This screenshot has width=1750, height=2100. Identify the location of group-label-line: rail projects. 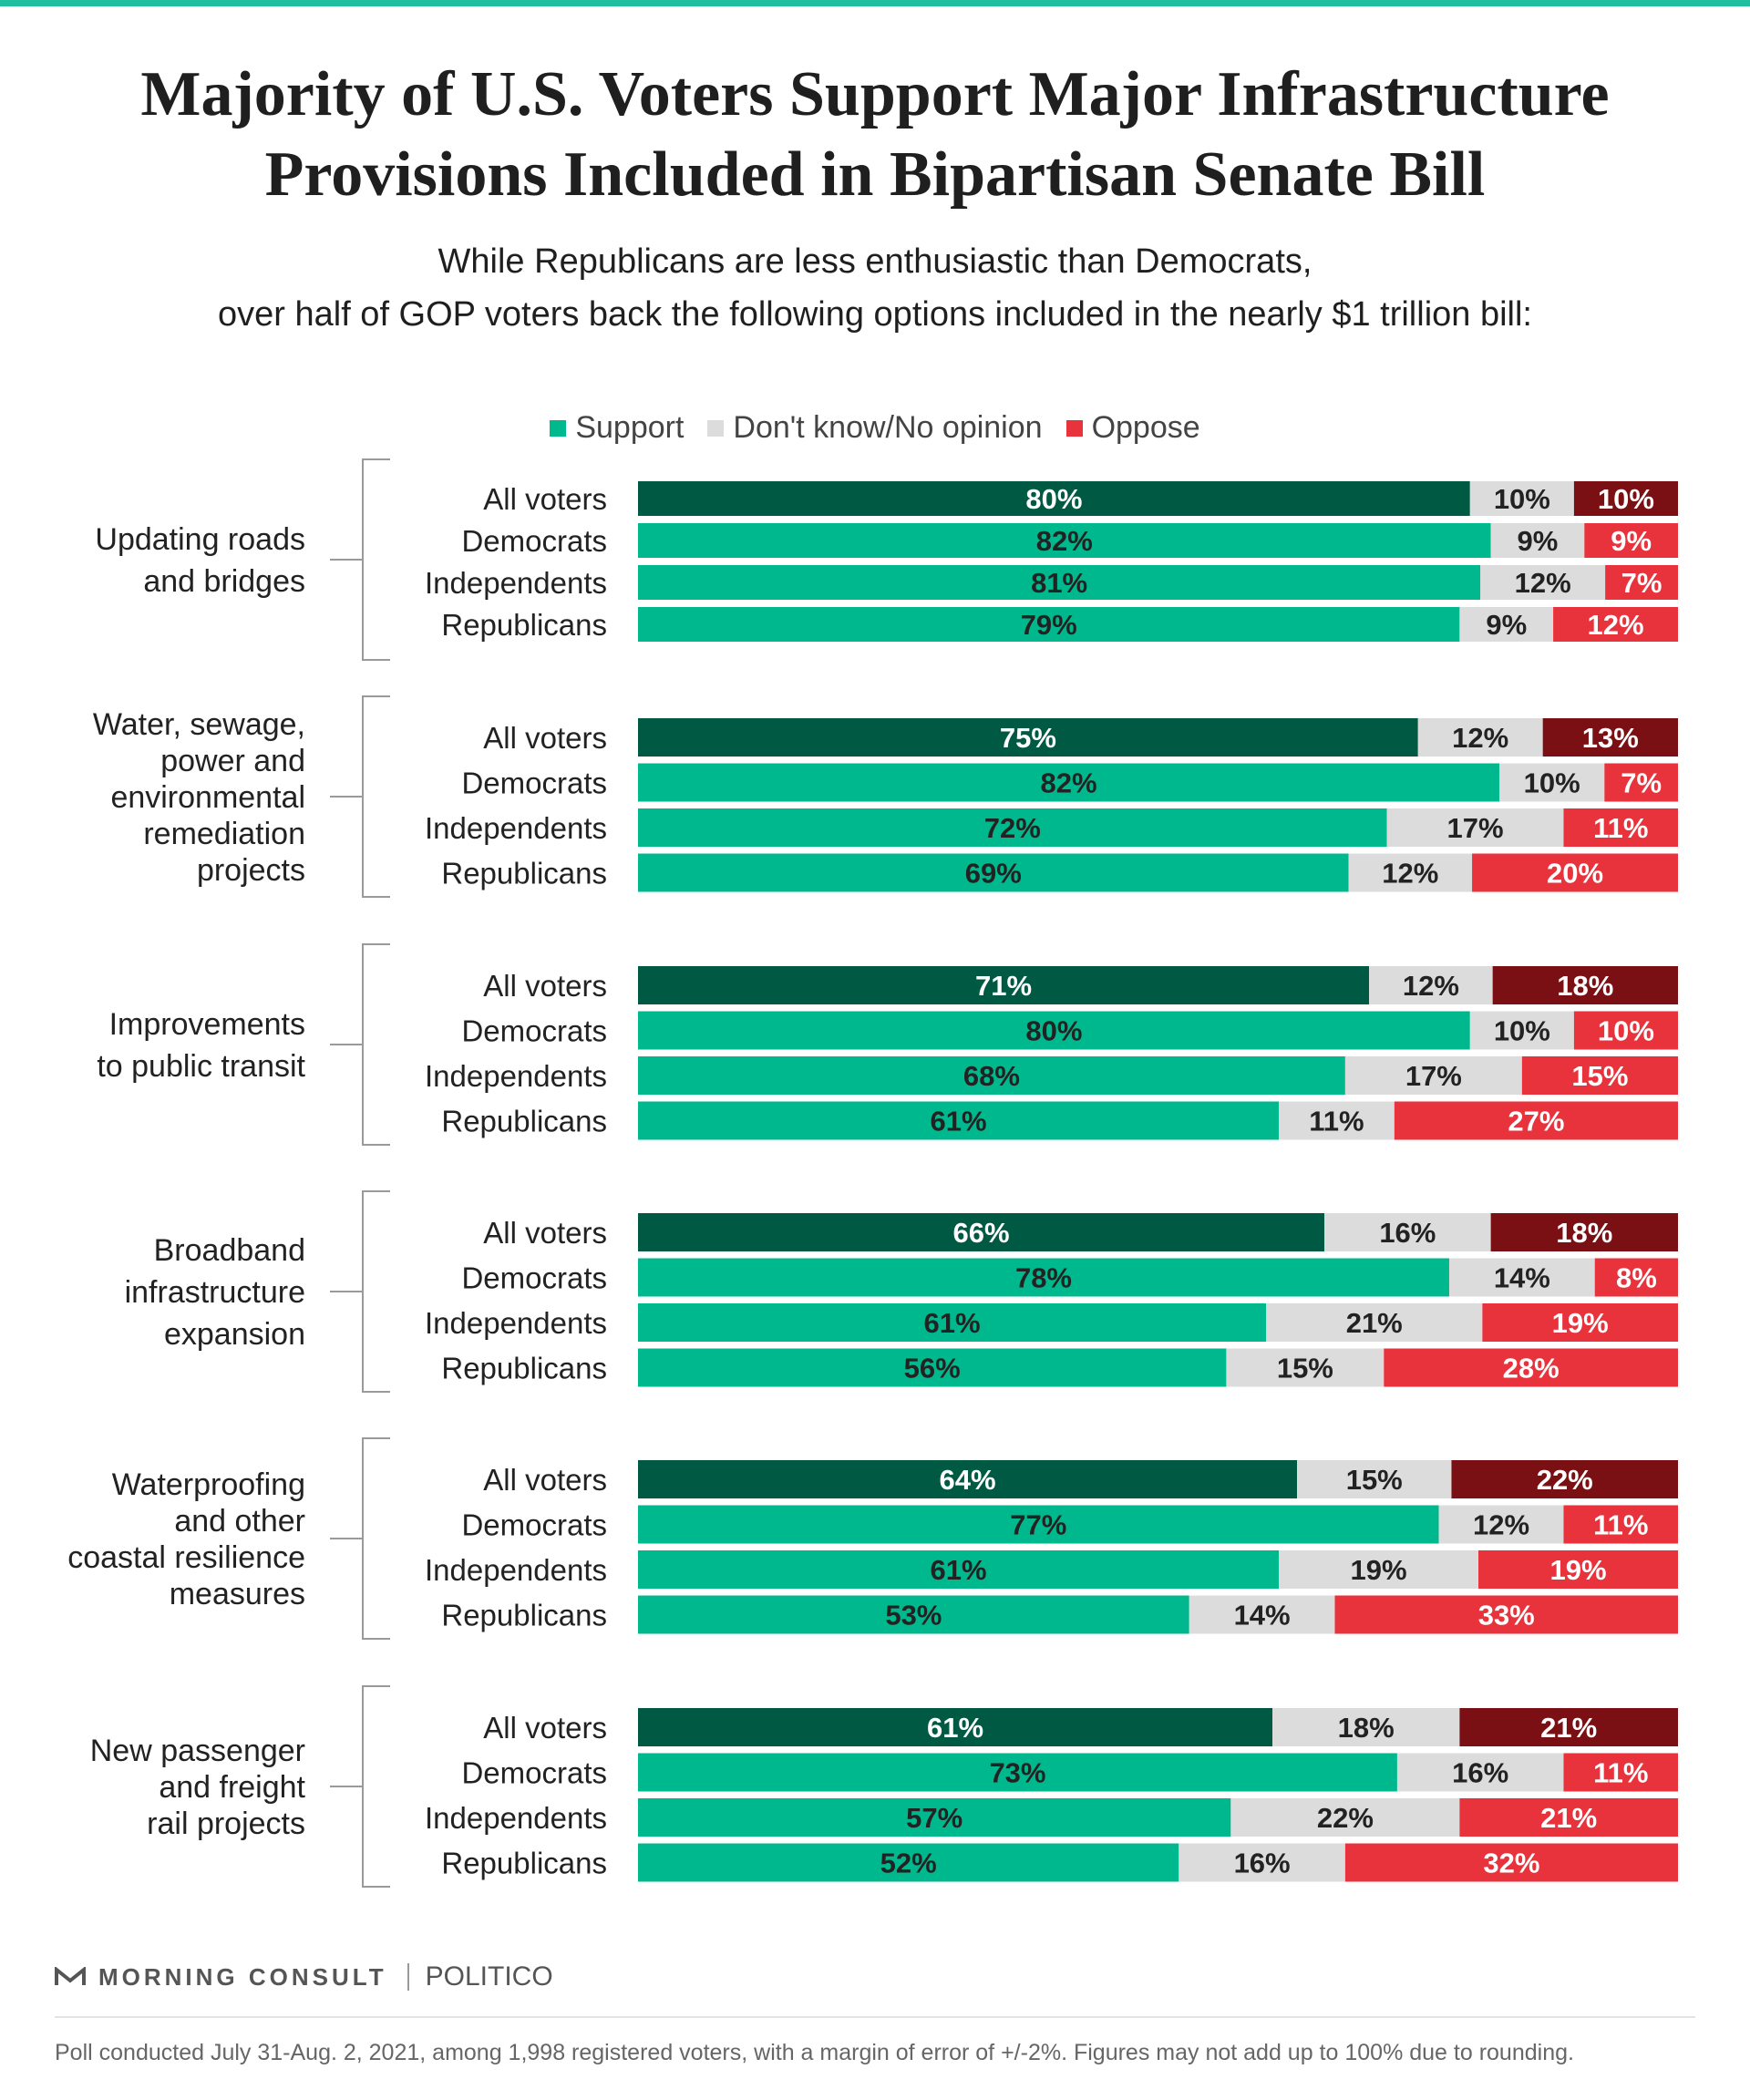
(226, 1824).